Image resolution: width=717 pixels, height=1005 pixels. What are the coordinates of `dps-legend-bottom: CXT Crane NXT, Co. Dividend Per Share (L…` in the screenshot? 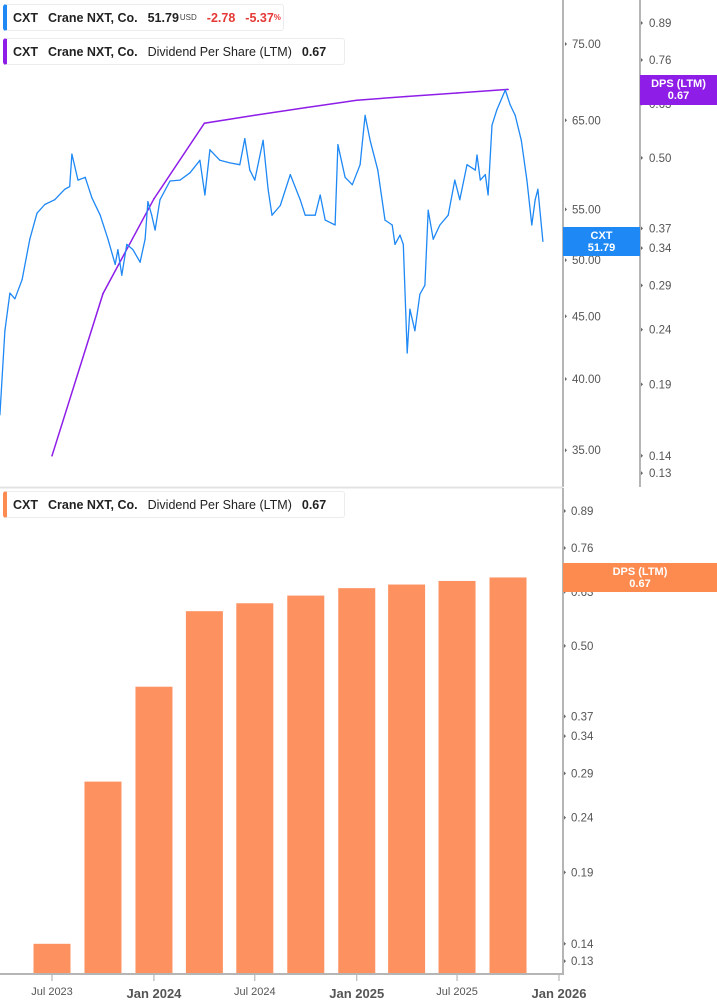 It's located at (174, 504).